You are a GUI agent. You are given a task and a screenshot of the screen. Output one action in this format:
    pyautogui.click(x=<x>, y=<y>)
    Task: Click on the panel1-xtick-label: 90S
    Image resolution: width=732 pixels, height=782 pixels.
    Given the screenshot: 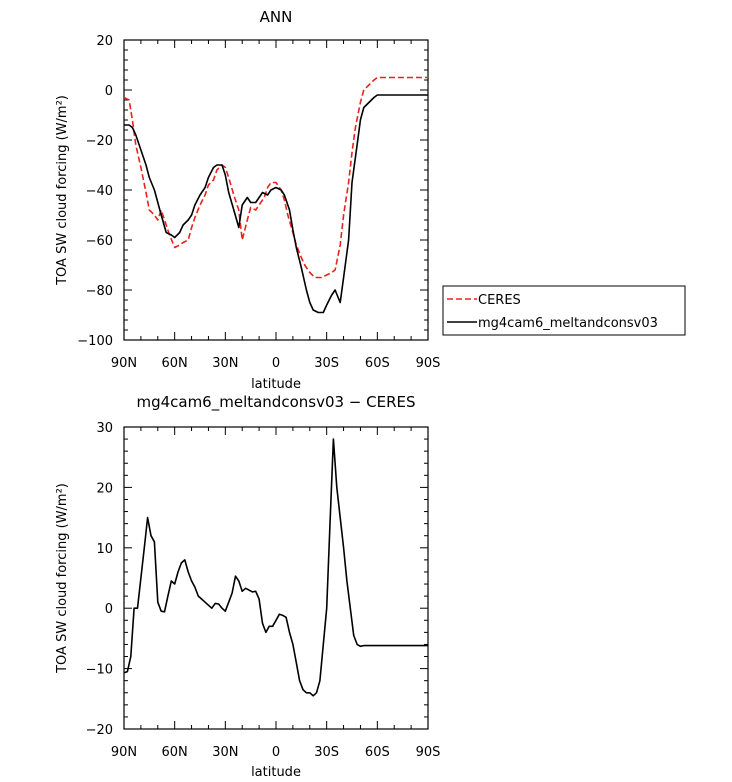 What is the action you would take?
    pyautogui.click(x=428, y=363)
    